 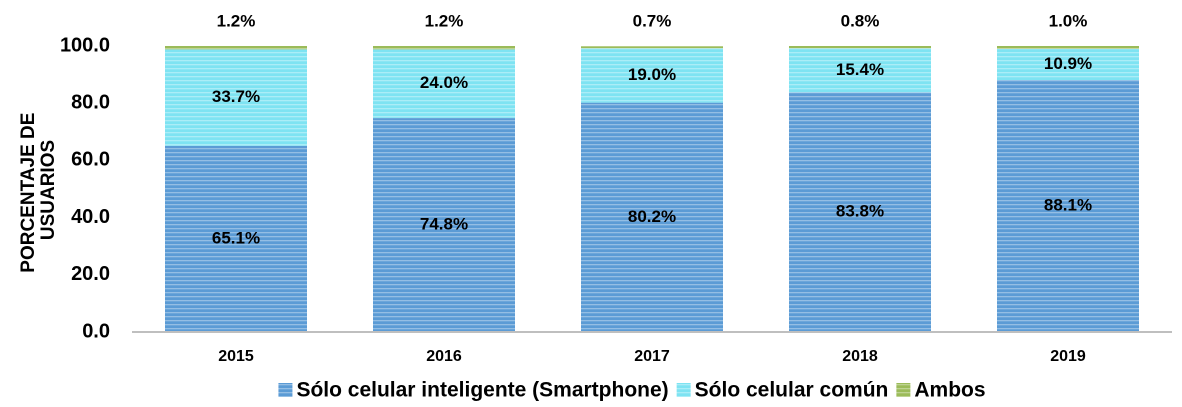 I want to click on legend-label: Sólo celular inteligente (Smartphone), so click(x=482, y=390).